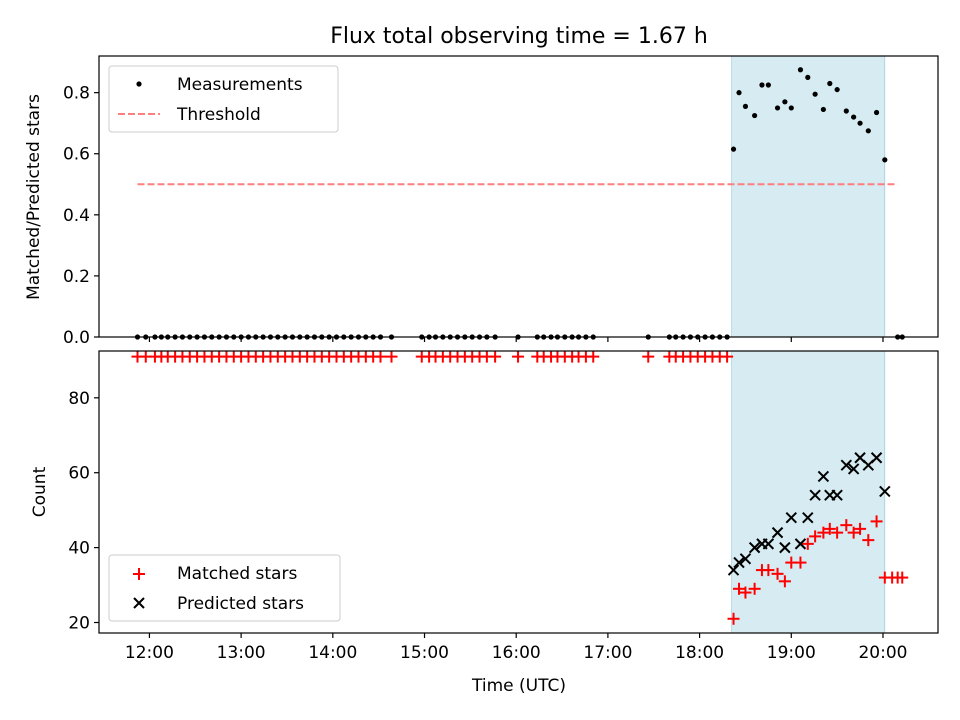 This screenshot has width=960, height=720. What do you see at coordinates (79, 474) in the screenshot?
I see `y-tick-label: 60` at bounding box center [79, 474].